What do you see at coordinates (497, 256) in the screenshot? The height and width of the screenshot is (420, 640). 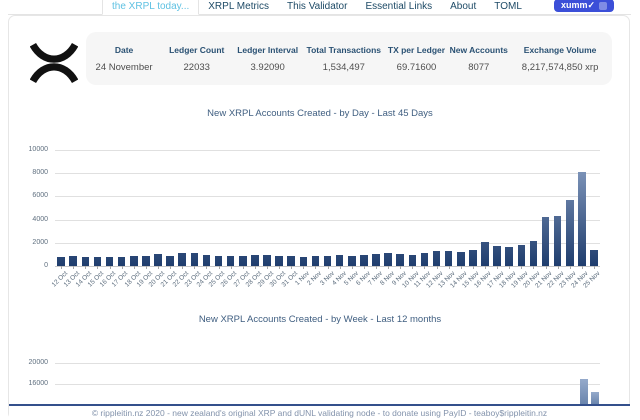 I see `bar-17-nov` at bounding box center [497, 256].